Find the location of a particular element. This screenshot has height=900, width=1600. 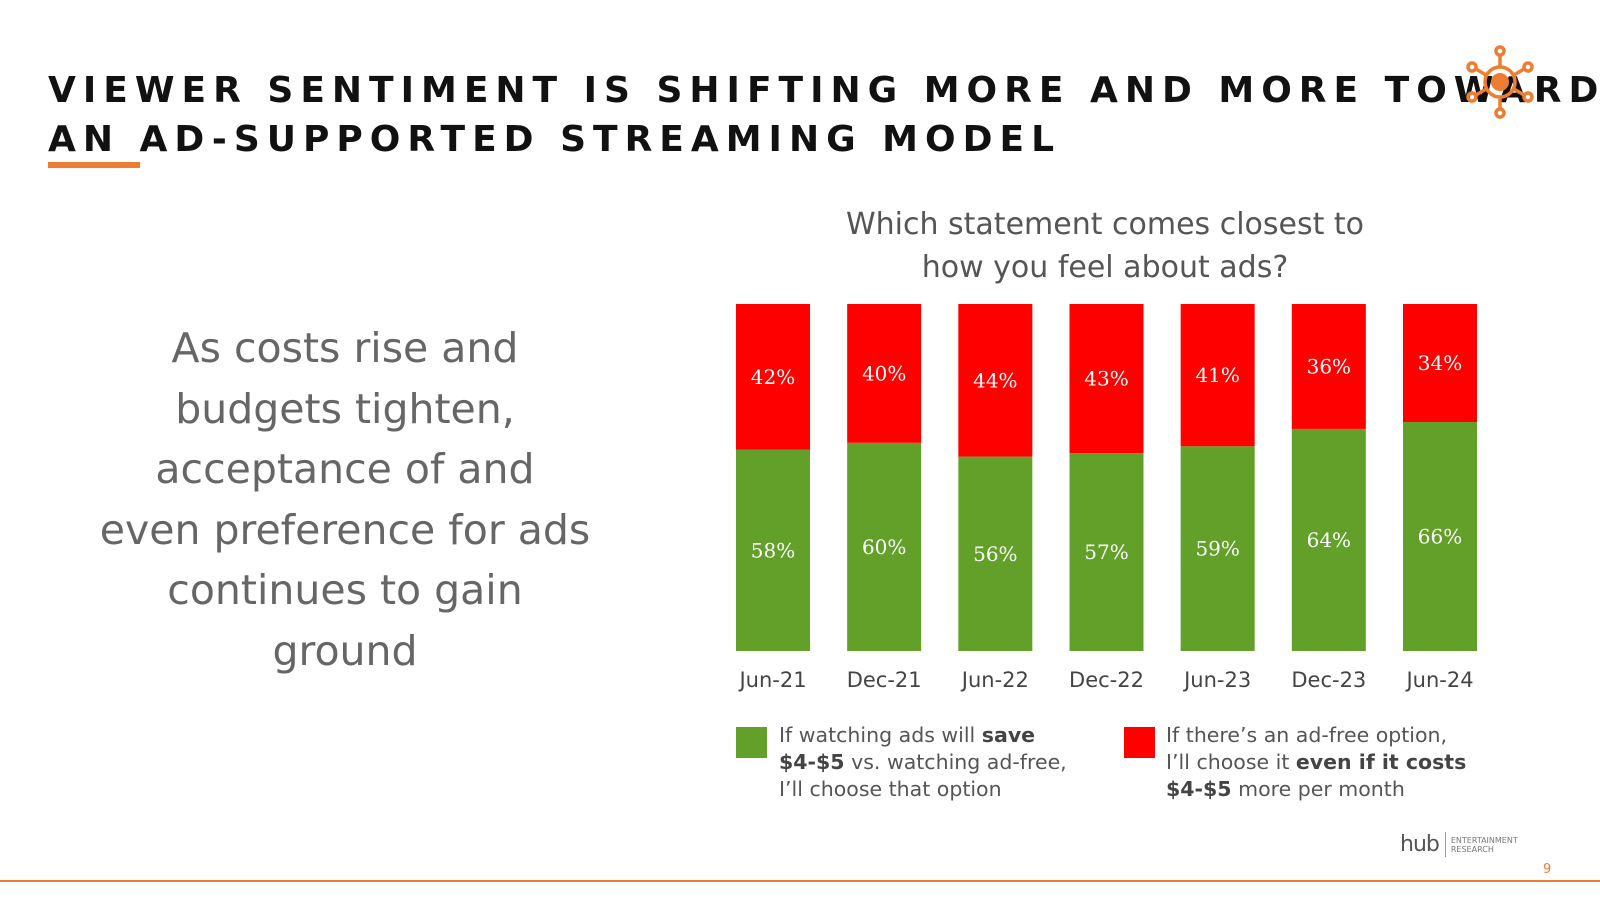

brand-logo: hub ENTERTAINMENT RESEARCH is located at coordinates (1470, 844).